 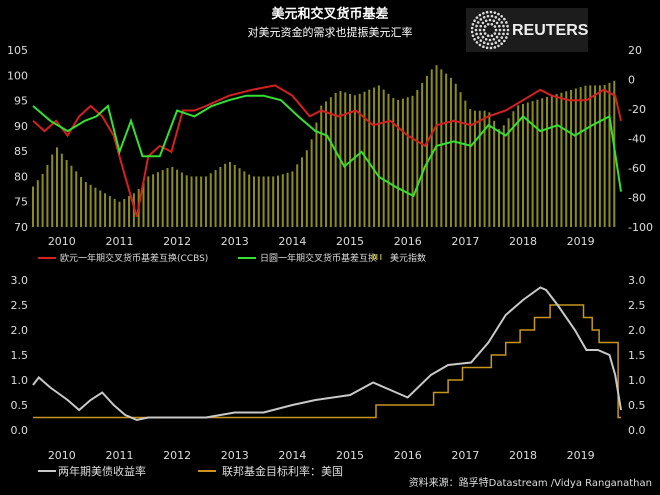 I want to click on legend-jpy-label: 日圆一年期交叉货币基差互换, so click(x=318, y=258).